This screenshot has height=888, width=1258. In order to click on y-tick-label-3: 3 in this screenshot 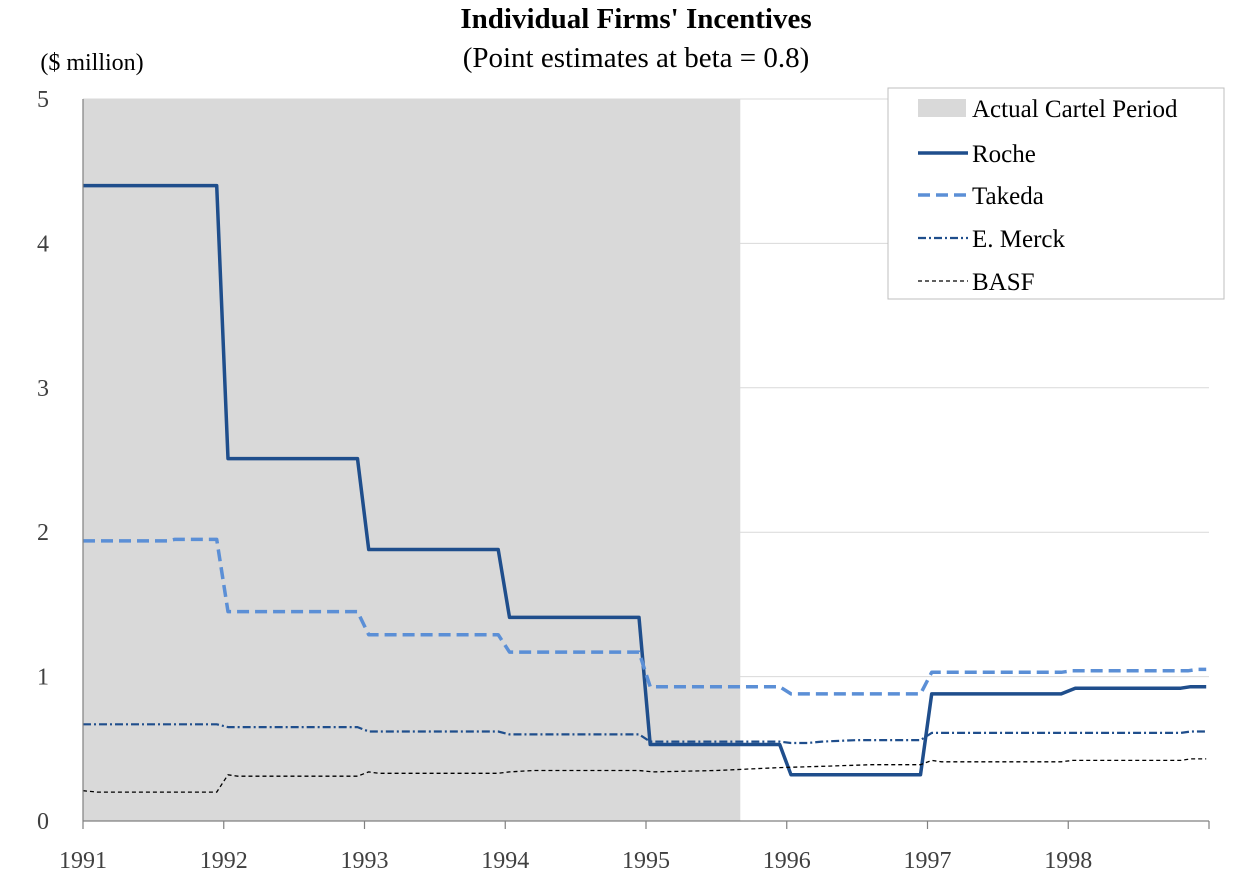, I will do `click(43, 389)`.